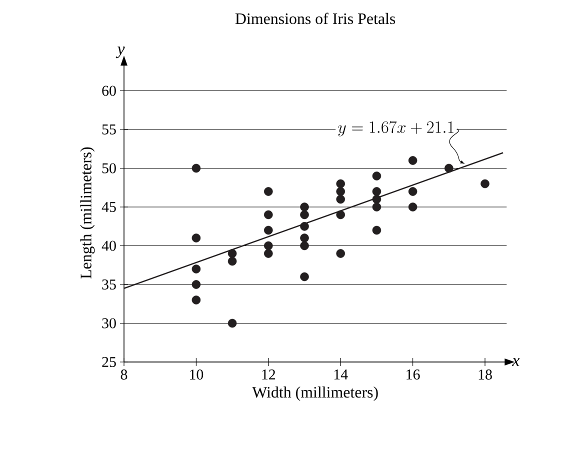  Describe the element at coordinates (109, 168) in the screenshot. I see `y-tick-label: 50` at that location.